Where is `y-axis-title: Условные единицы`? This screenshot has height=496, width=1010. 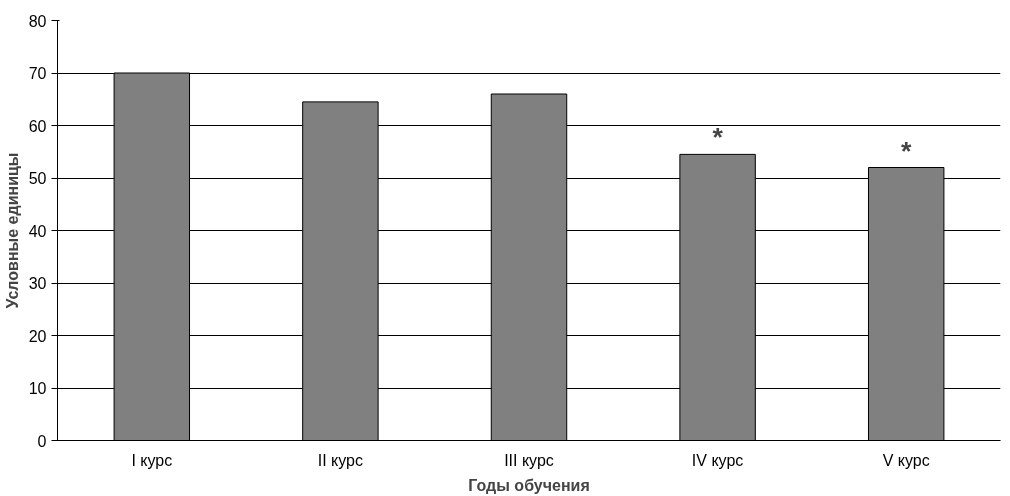 y-axis-title: Условные единицы is located at coordinates (12, 230).